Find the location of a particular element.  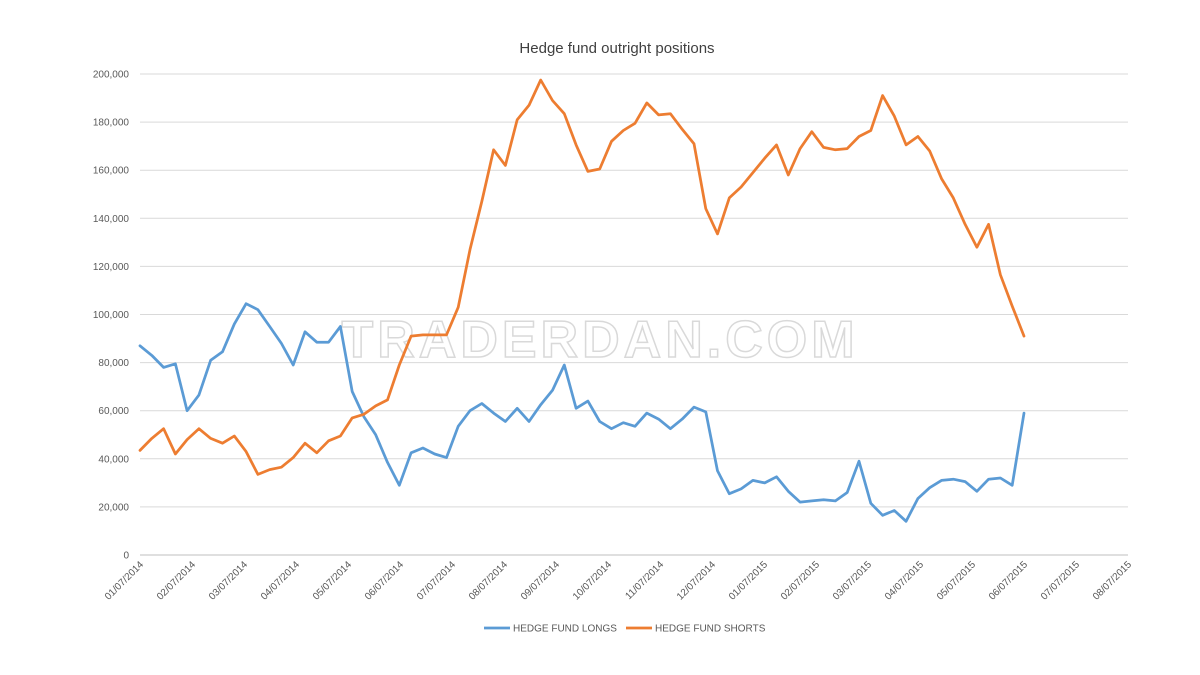

y-tick-label: 100,000 is located at coordinates (111, 315).